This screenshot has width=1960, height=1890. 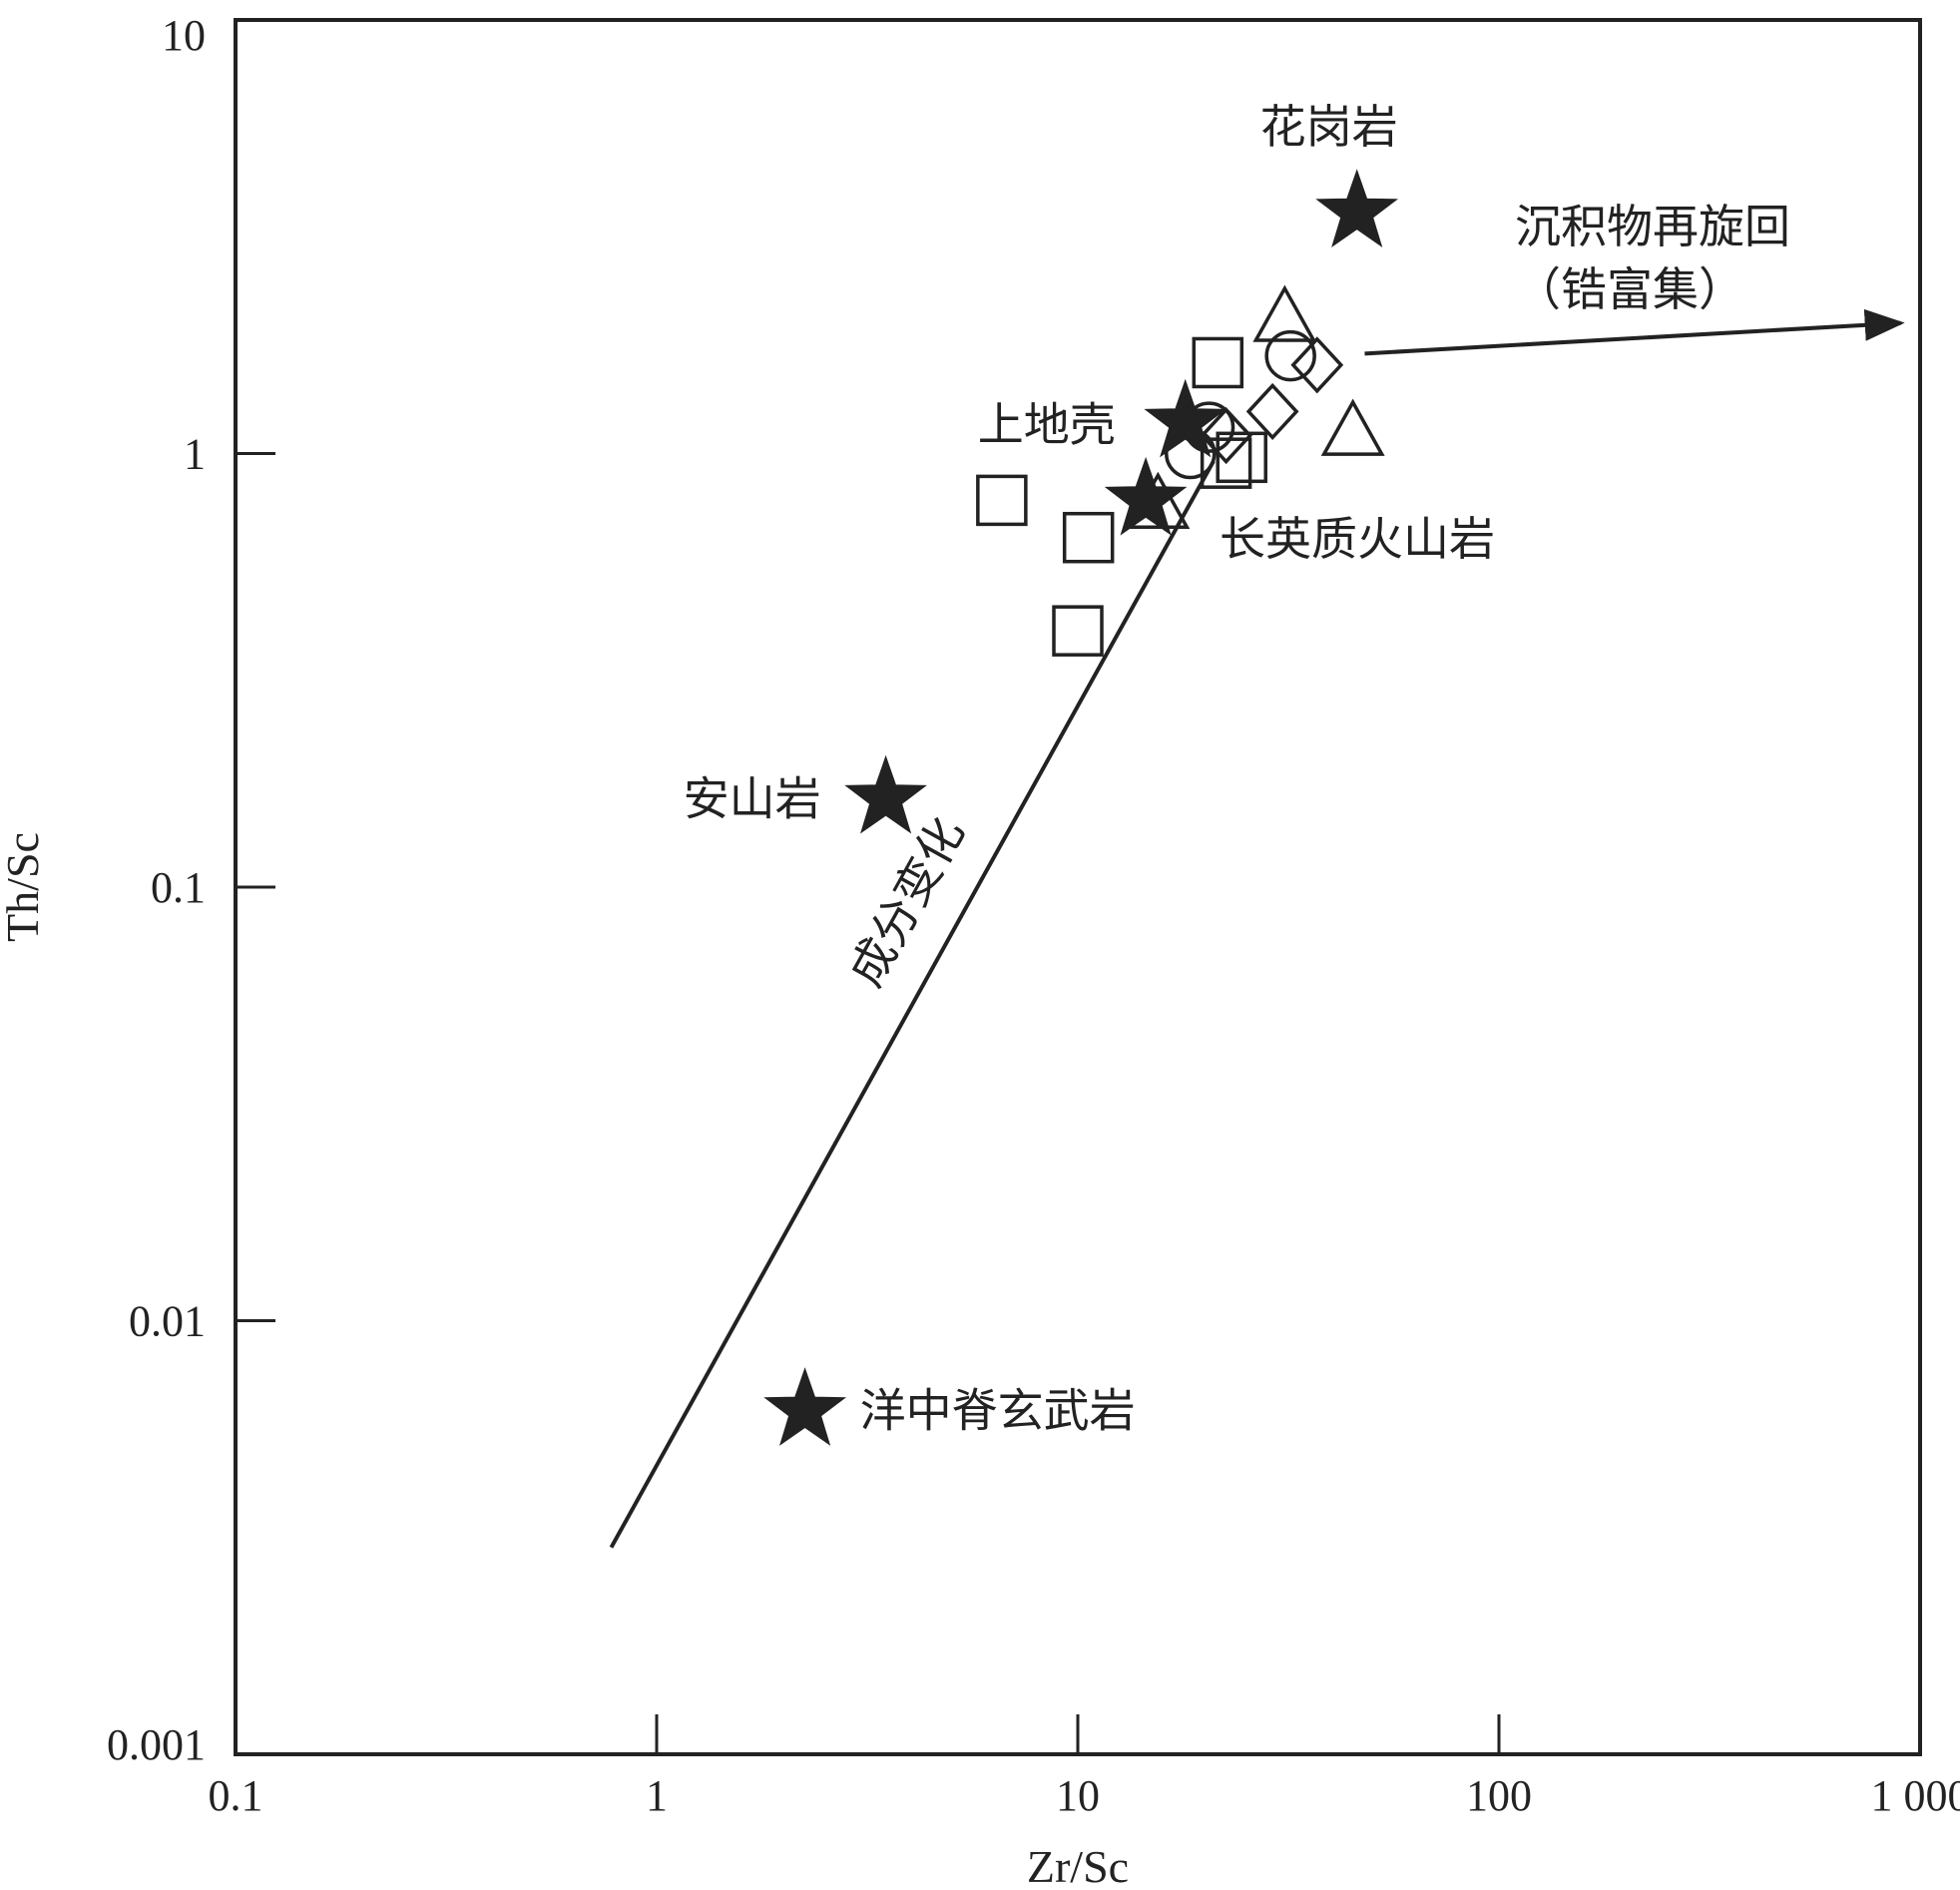 I want to click on x-tick-label: 1 000, so click(x=1915, y=1796).